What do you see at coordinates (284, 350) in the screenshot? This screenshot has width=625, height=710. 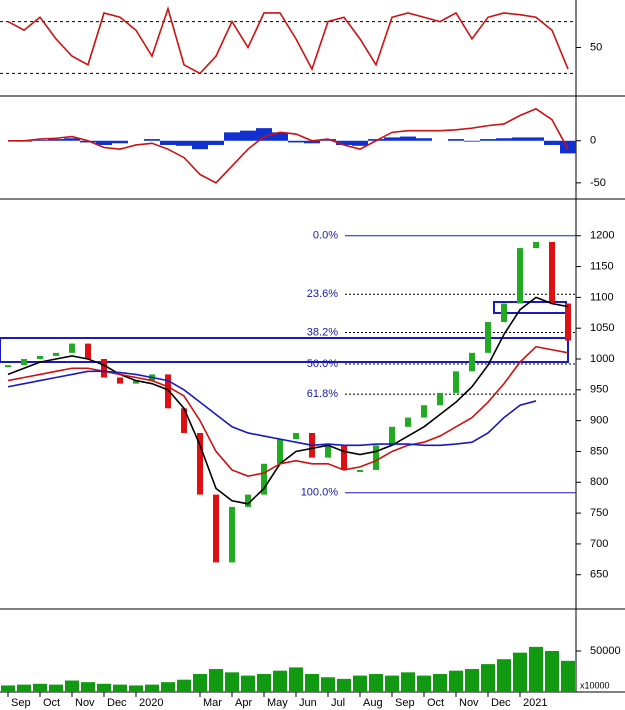 I see `zone-box` at bounding box center [284, 350].